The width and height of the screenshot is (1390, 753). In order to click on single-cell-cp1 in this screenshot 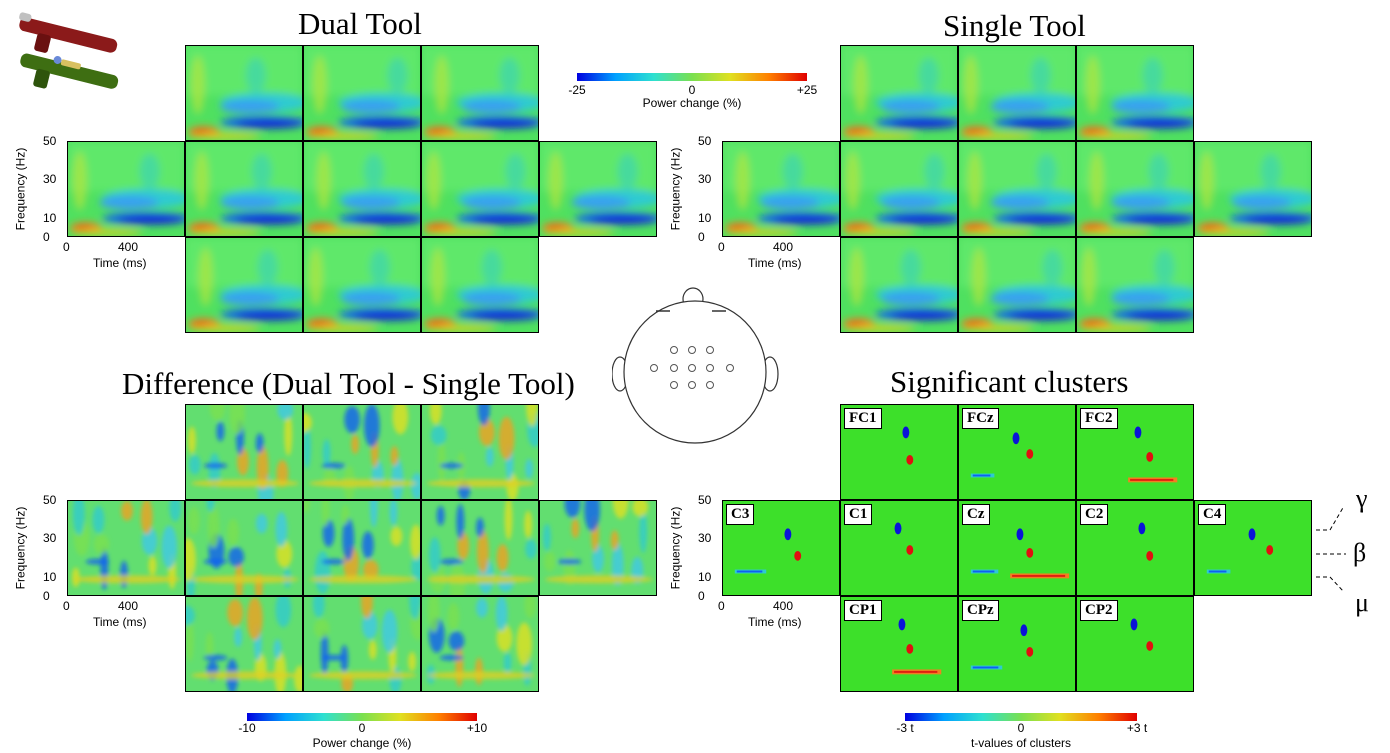, I will do `click(899, 285)`.